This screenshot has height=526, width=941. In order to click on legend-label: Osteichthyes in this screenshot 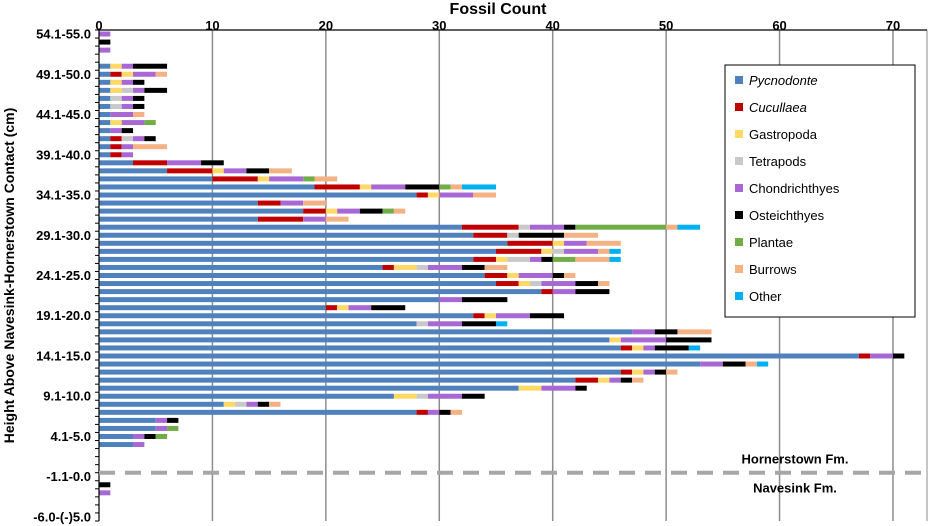, I will do `click(787, 215)`.